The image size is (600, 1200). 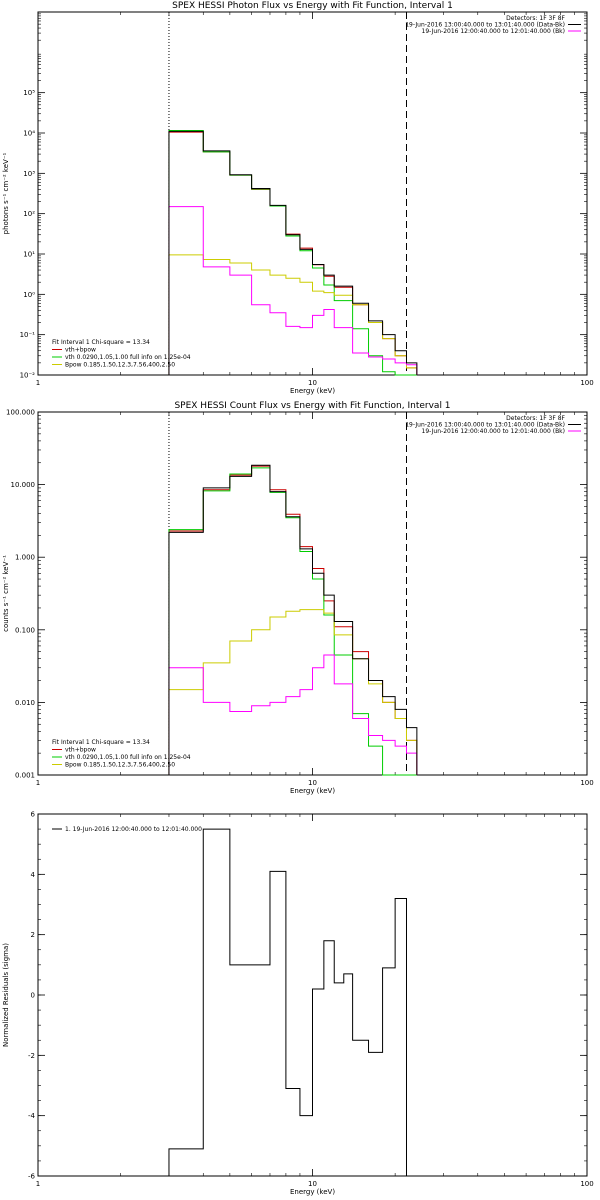 What do you see at coordinates (287, 1002) in the screenshot?
I see `series-1-19-jun-2016-12-00-40-000-to-12-01-40-000-line` at bounding box center [287, 1002].